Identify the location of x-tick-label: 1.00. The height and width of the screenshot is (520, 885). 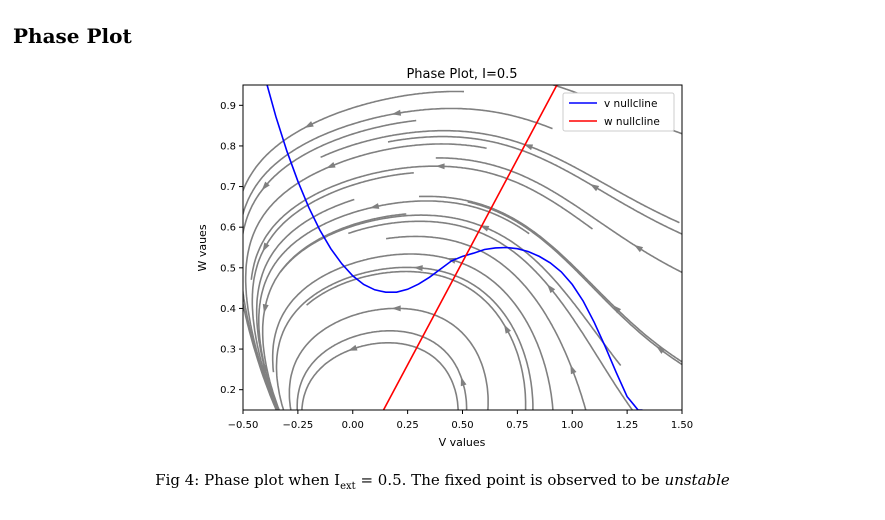
(572, 425).